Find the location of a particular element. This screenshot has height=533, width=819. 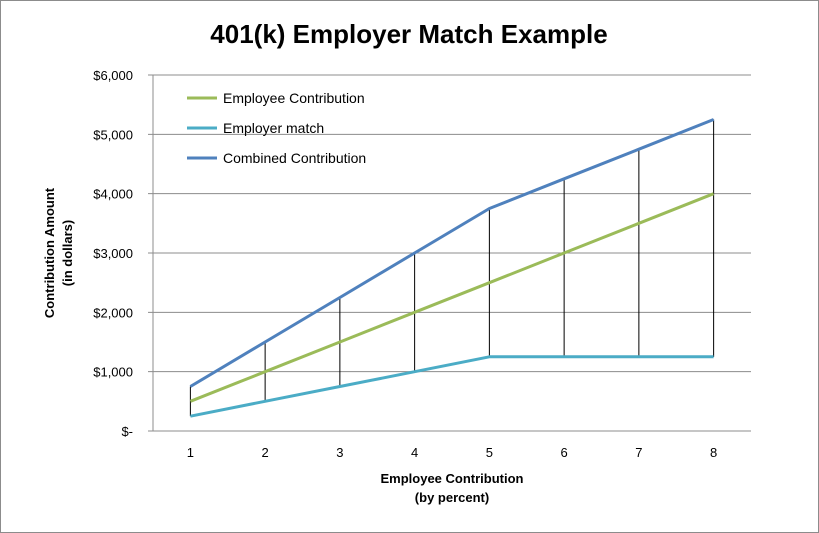

x-axis-label: (by percent) is located at coordinates (452, 497).